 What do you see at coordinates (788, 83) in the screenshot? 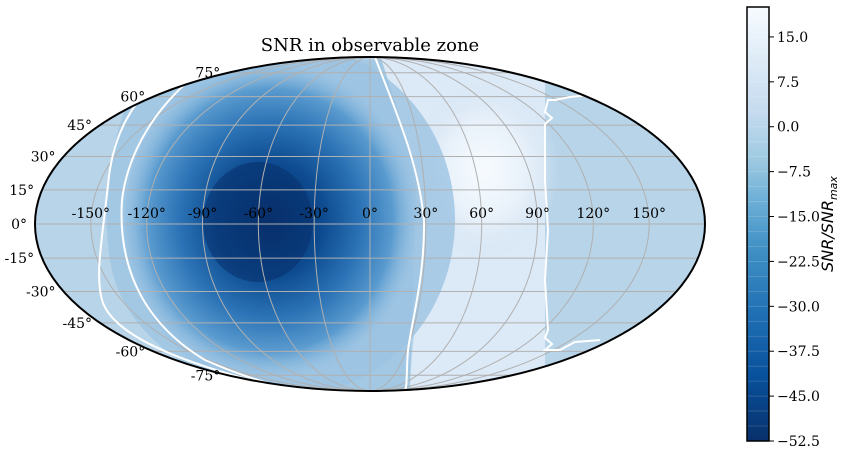
I see `colorbar-tick-label: 7.5` at bounding box center [788, 83].